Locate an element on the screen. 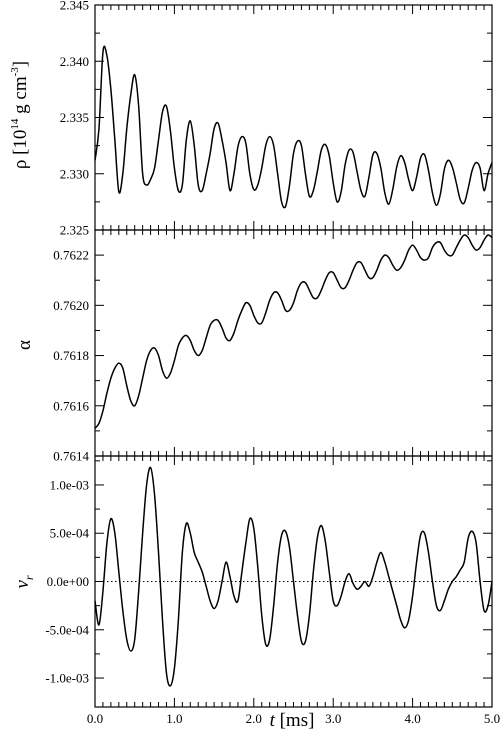 The image size is (504, 734). time-axis-label: t [ms] is located at coordinates (292, 720).